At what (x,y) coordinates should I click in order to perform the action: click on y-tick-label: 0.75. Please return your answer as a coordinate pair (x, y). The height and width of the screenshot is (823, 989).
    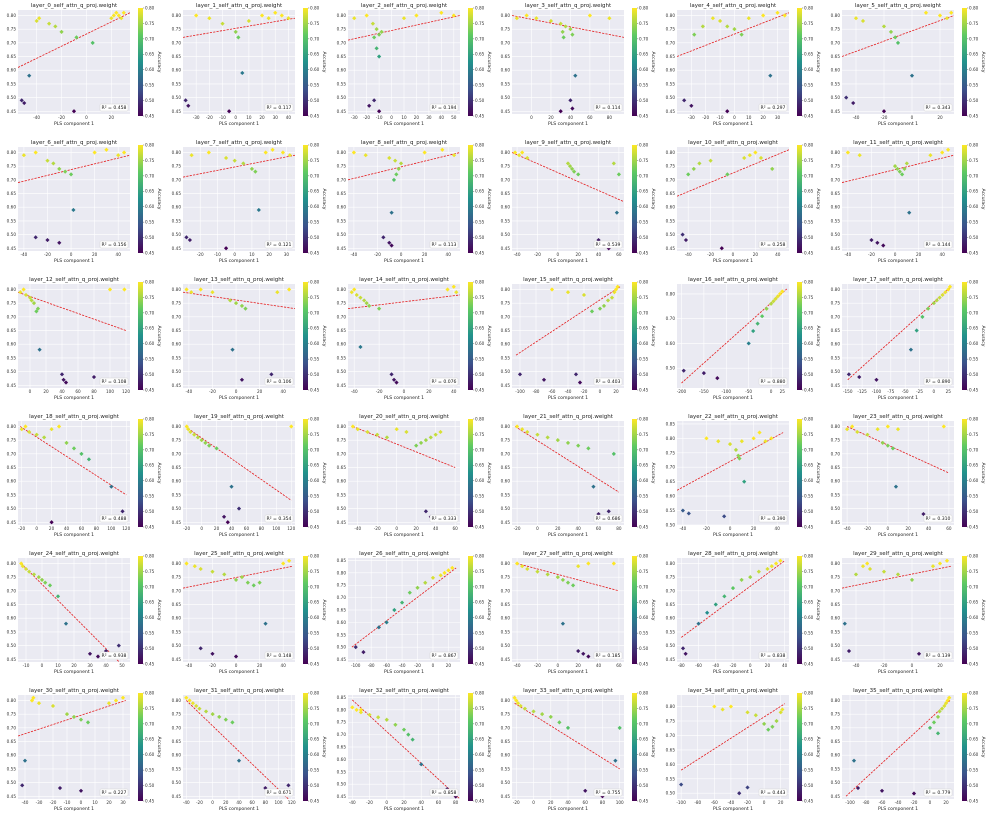
    Looking at the image, I should click on (12, 577).